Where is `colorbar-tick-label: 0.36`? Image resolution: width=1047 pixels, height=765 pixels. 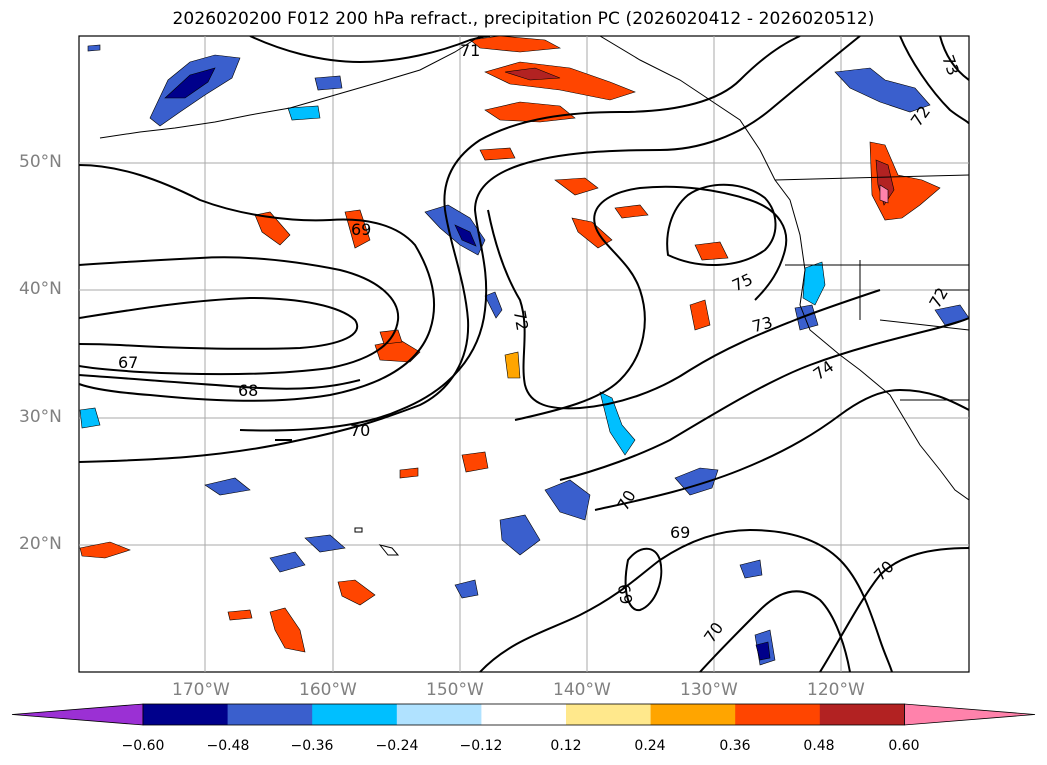
colorbar-tick-label: 0.36 is located at coordinates (735, 746).